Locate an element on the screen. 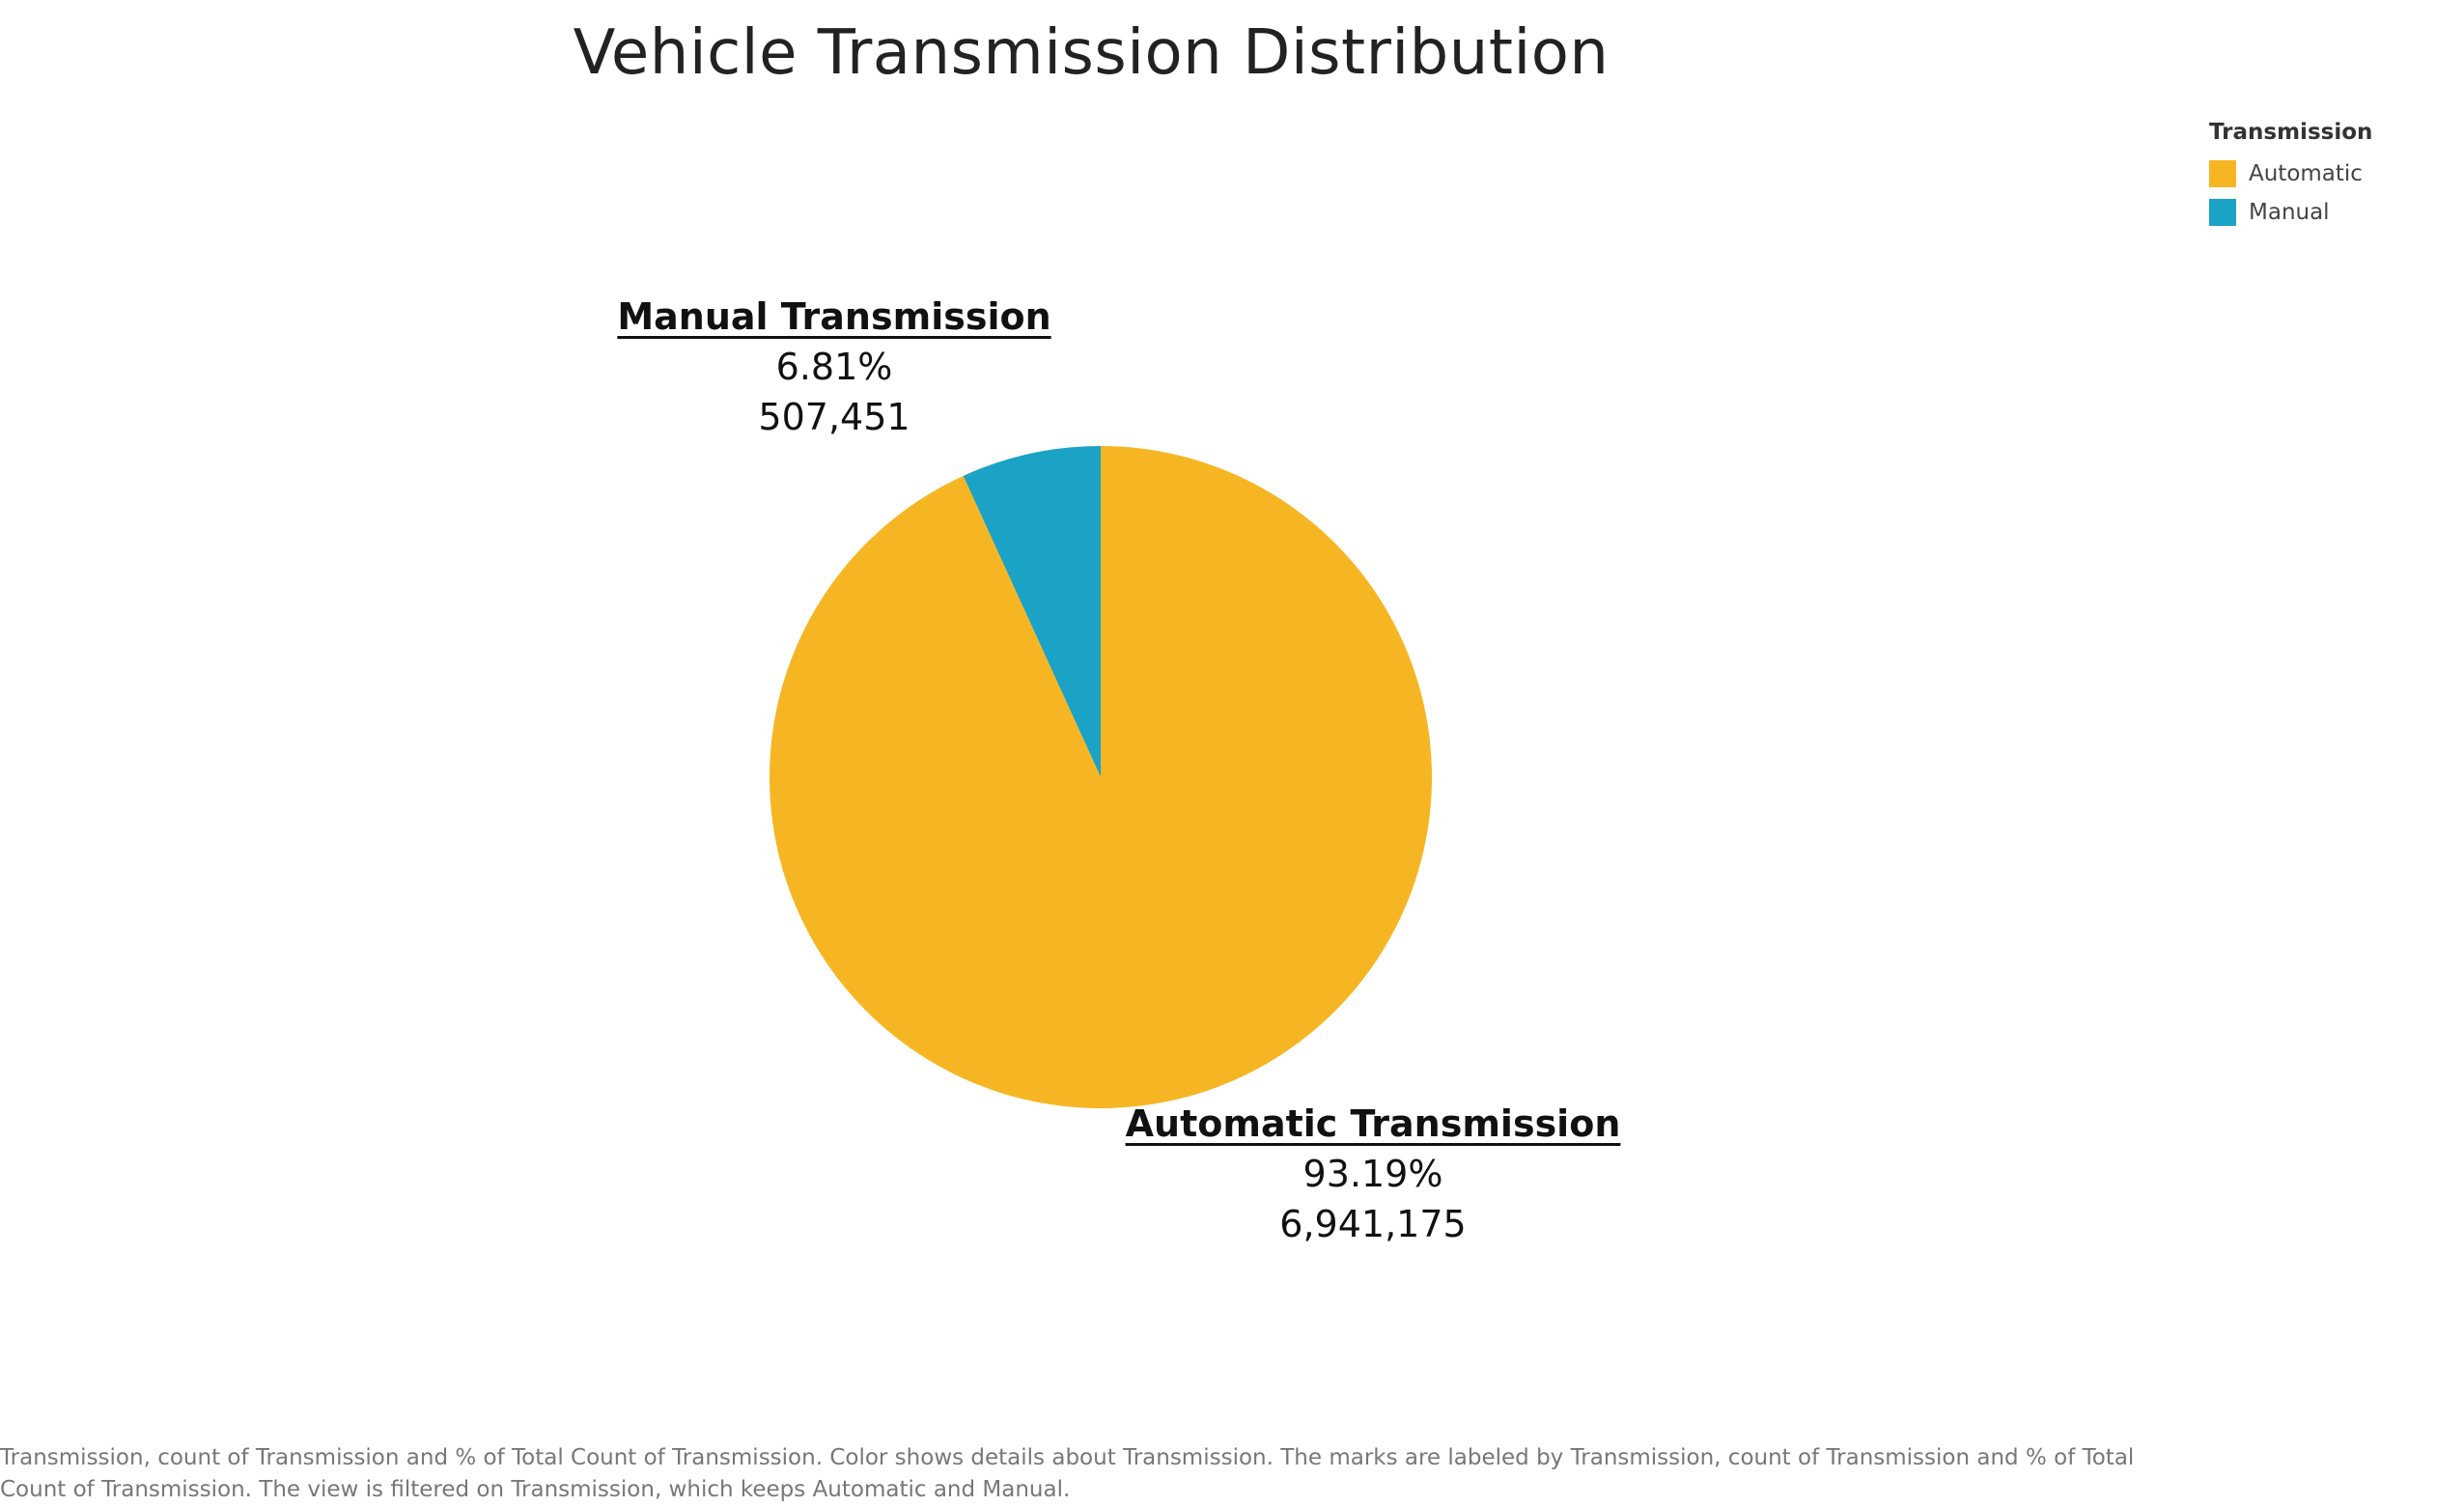 This screenshot has width=2464, height=1506. legend-item-manual: Manual is located at coordinates (2290, 212).